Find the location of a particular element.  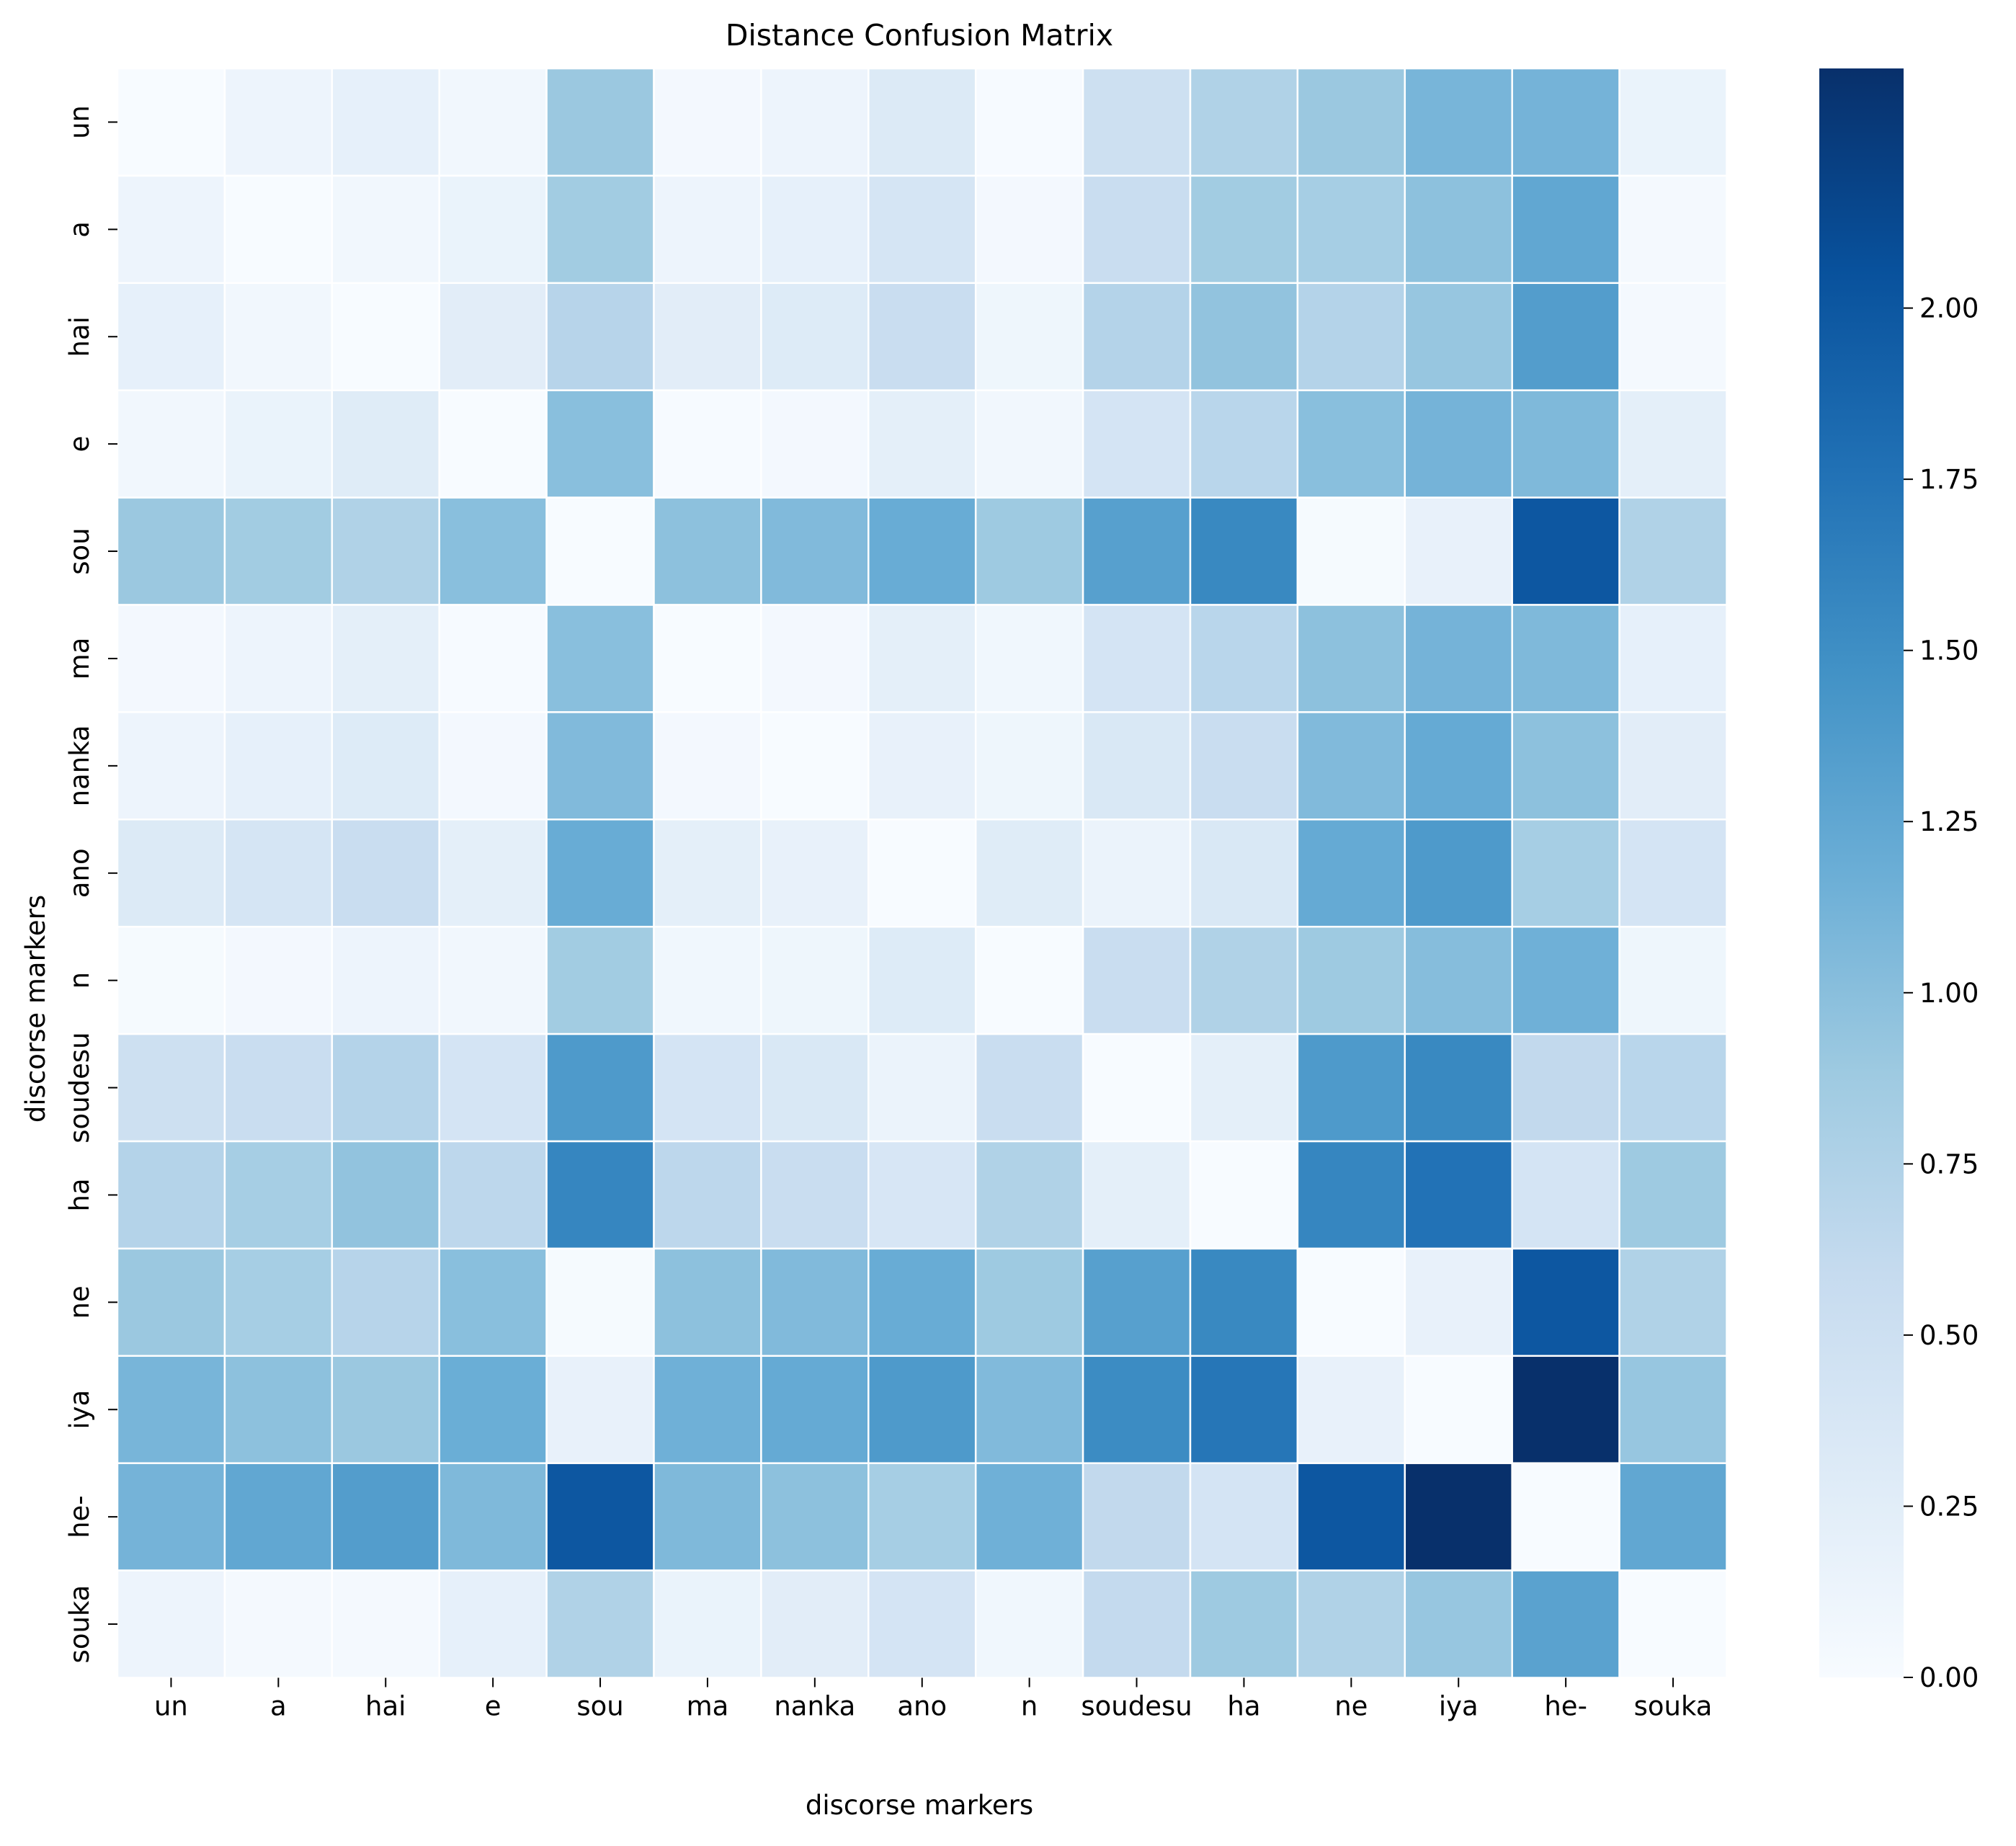

heatmap-cell-ne-ha is located at coordinates (1244, 1302).